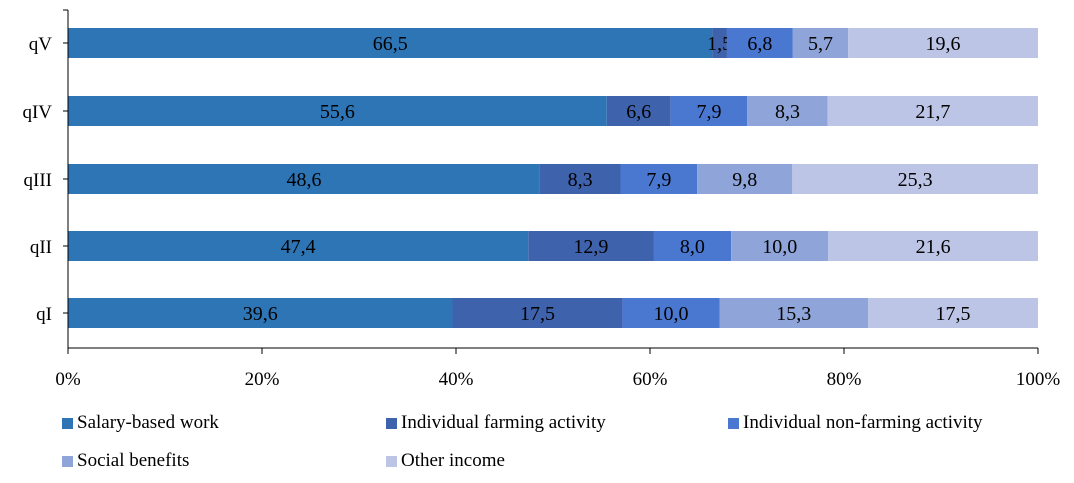 The width and height of the screenshot is (1074, 483). I want to click on data-label: 1,5, so click(719, 44).